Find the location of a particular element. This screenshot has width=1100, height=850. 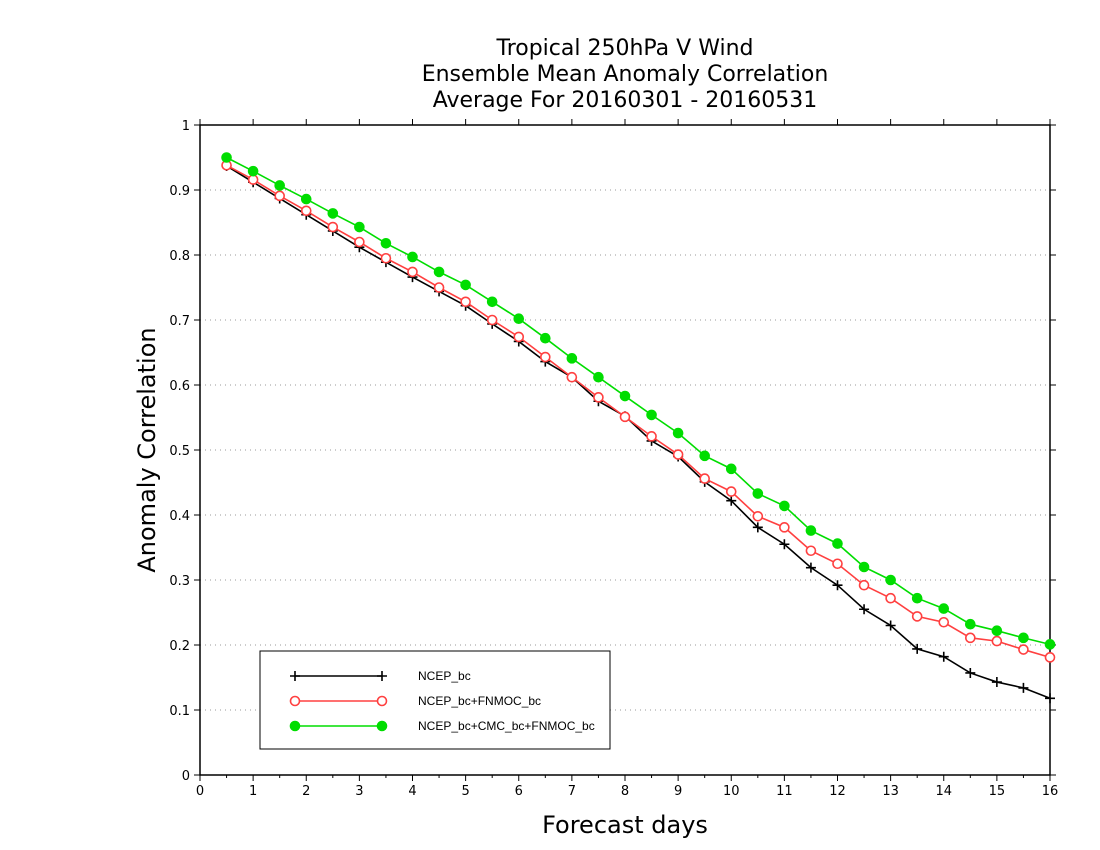

y-tick-label: 0.1 is located at coordinates (179, 711).